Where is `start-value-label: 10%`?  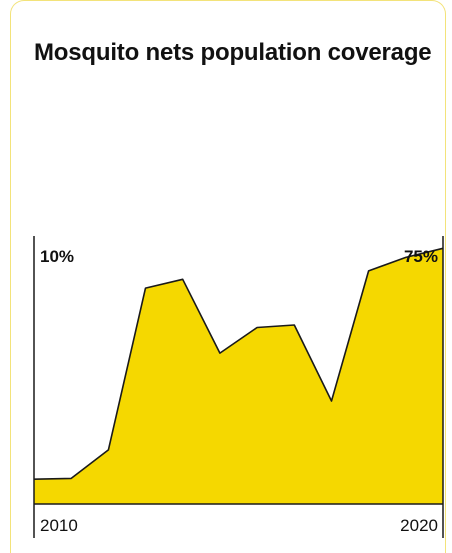
start-value-label: 10% is located at coordinates (57, 256).